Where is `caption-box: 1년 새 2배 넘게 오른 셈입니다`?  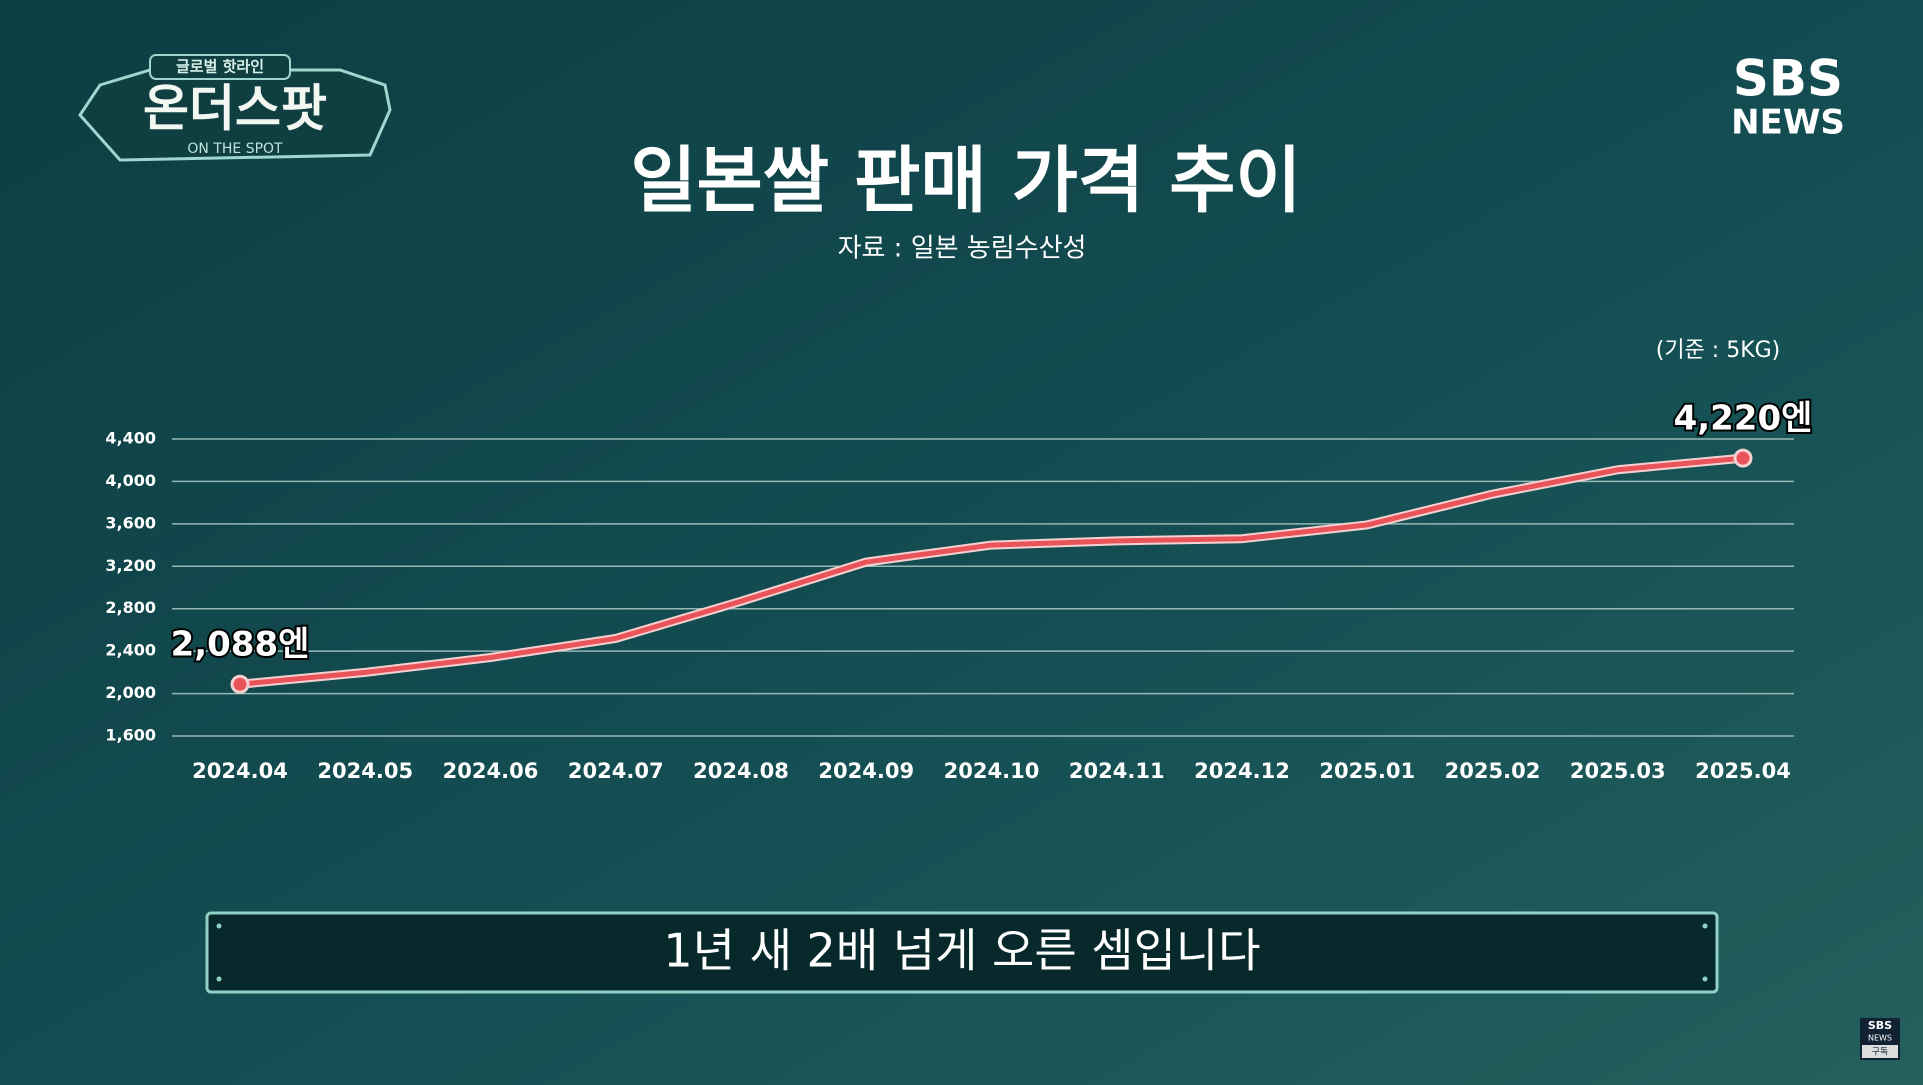
caption-box: 1년 새 2배 넘게 오른 셈입니다 is located at coordinates (962, 952).